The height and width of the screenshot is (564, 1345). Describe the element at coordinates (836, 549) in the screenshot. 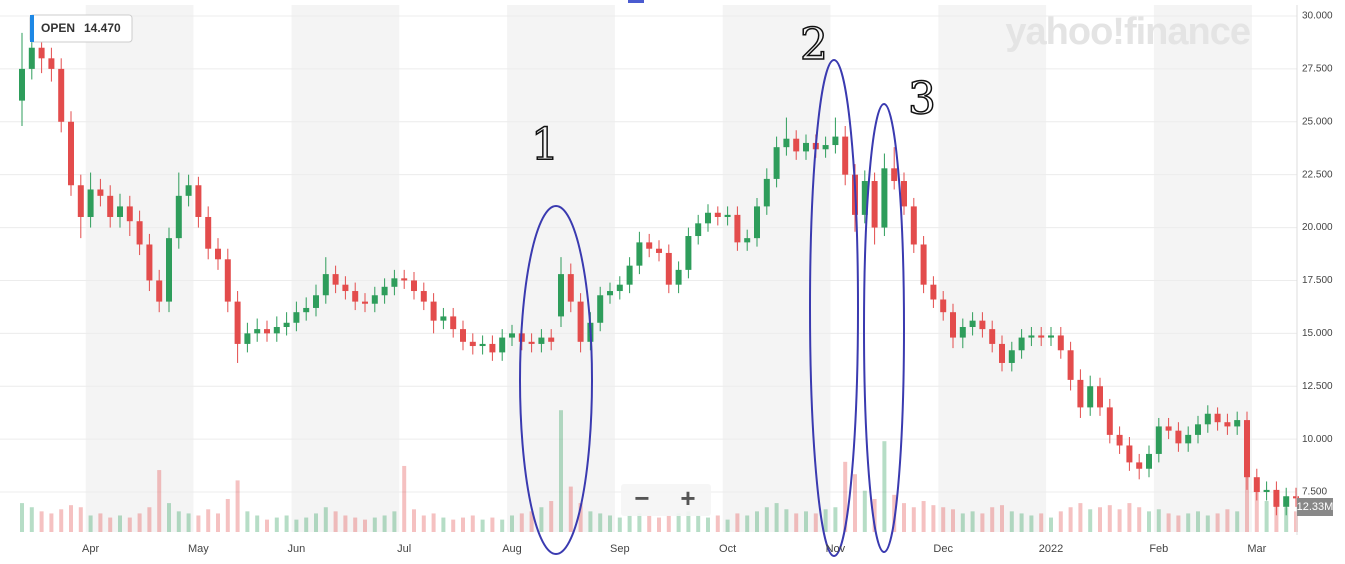

I see `x-tick-label: Nov` at that location.